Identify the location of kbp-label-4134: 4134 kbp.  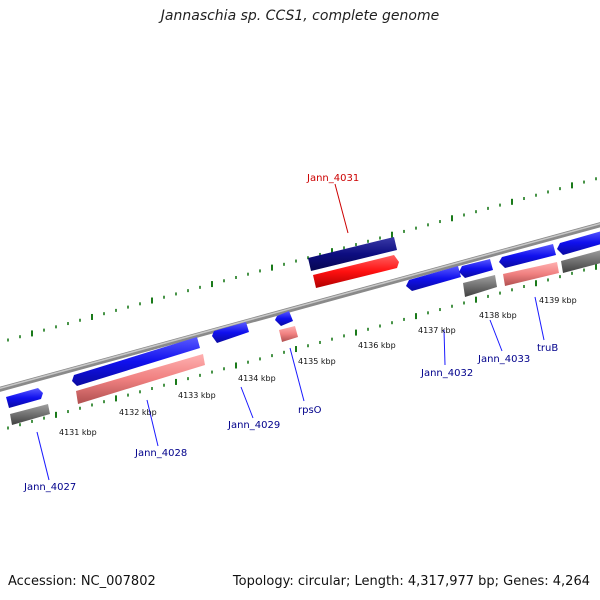
(257, 378).